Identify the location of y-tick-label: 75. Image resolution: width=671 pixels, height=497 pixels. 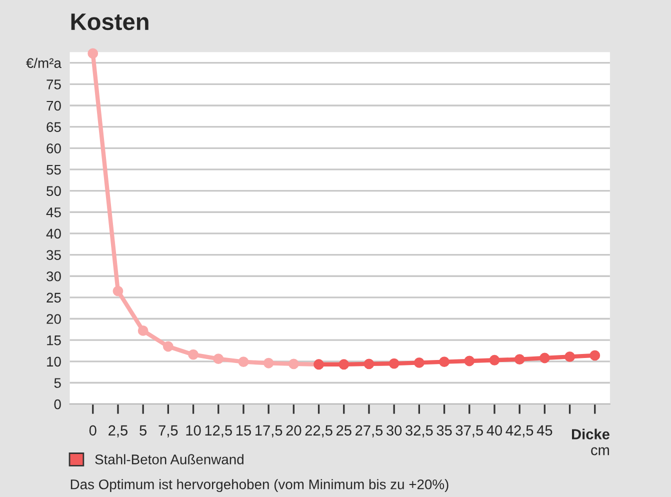
(53, 85).